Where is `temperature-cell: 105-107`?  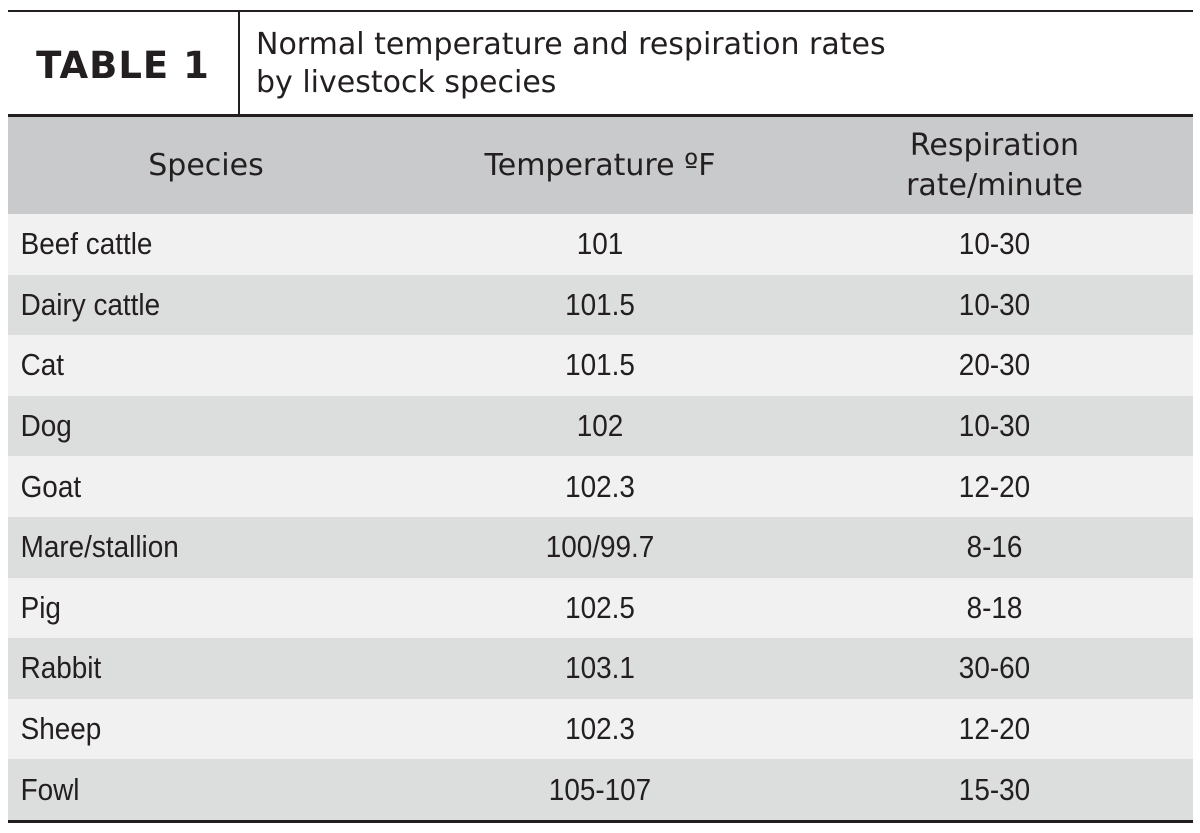 temperature-cell: 105-107 is located at coordinates (600, 789).